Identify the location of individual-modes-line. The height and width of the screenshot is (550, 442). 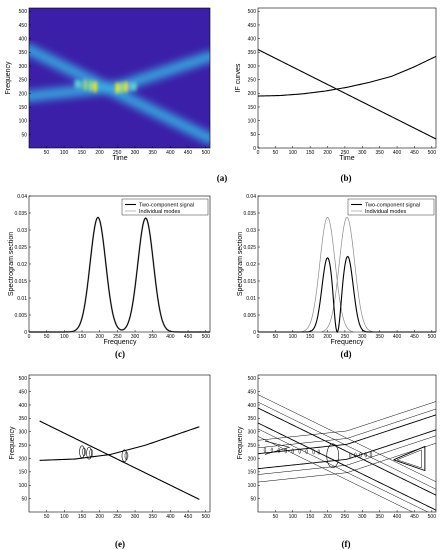
(119, 274).